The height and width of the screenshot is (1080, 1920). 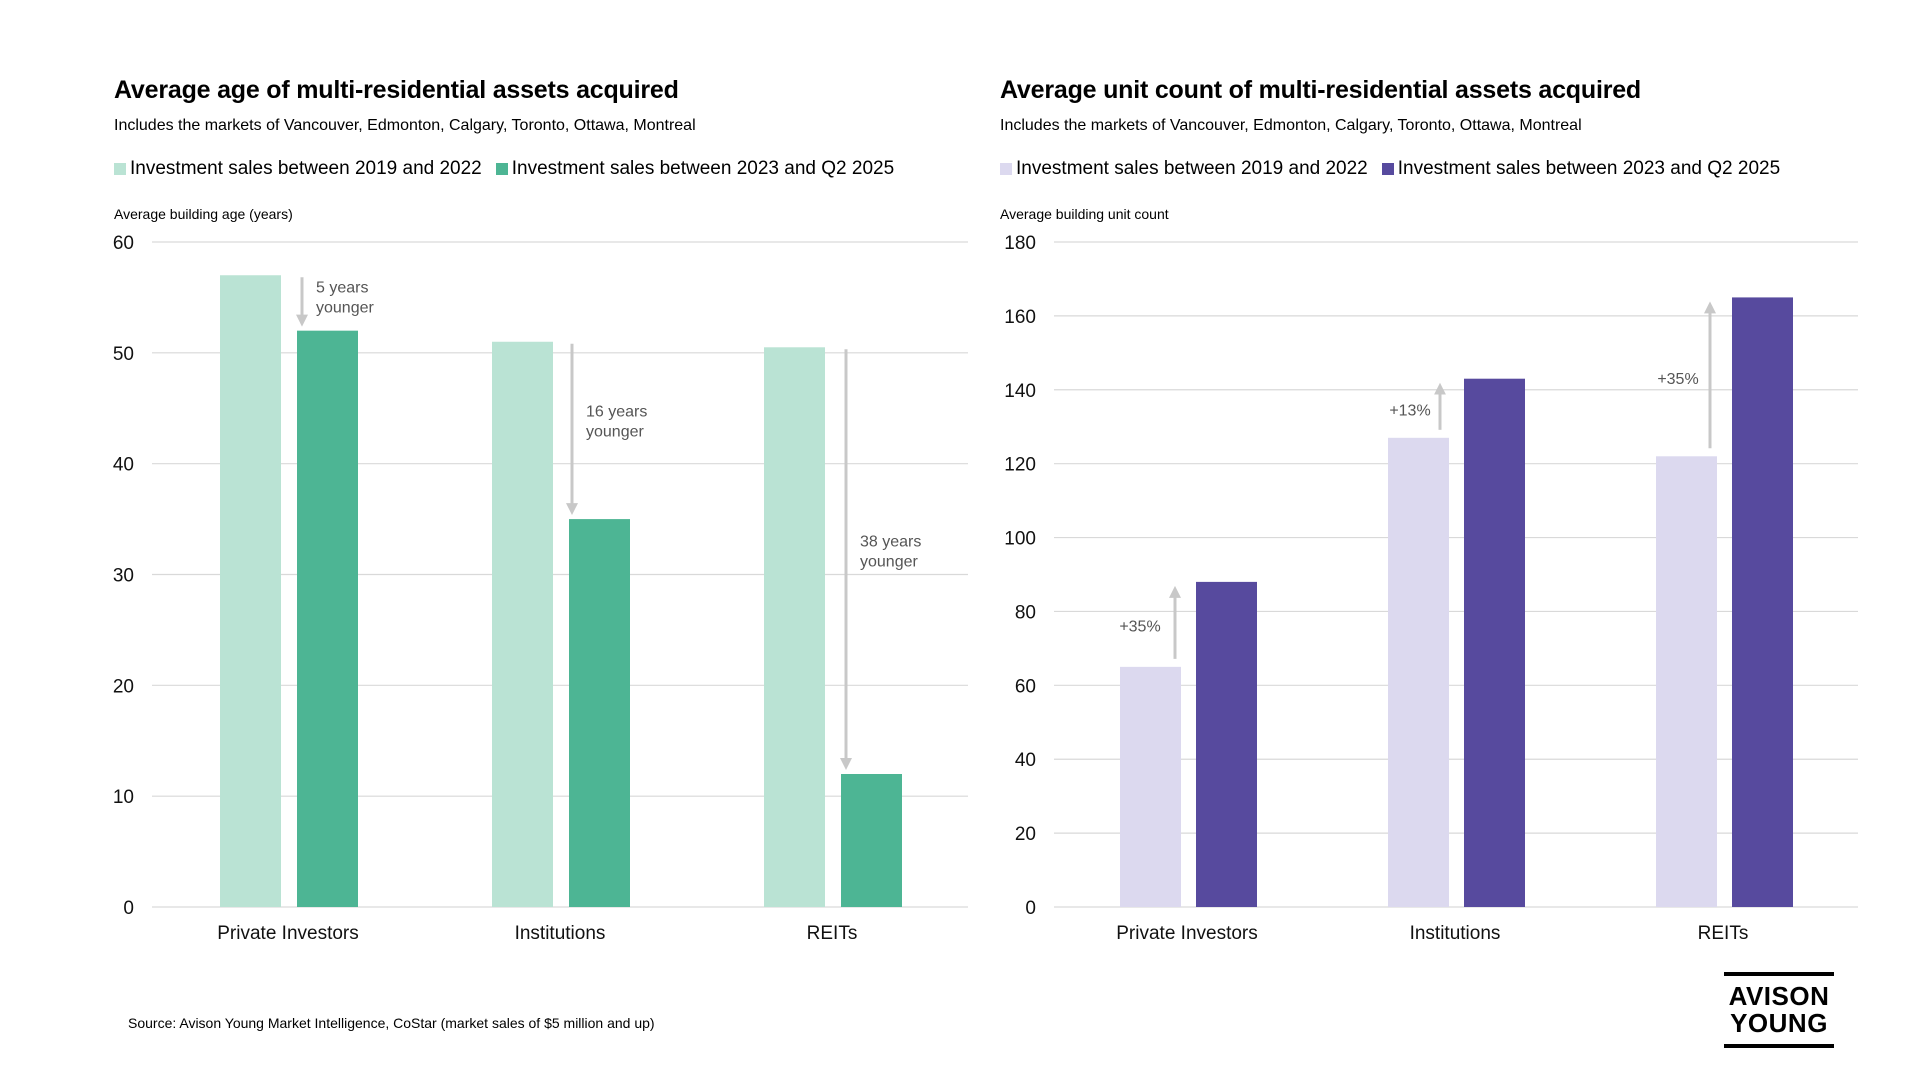 What do you see at coordinates (1020, 243) in the screenshot?
I see `y-tick-label: 180` at bounding box center [1020, 243].